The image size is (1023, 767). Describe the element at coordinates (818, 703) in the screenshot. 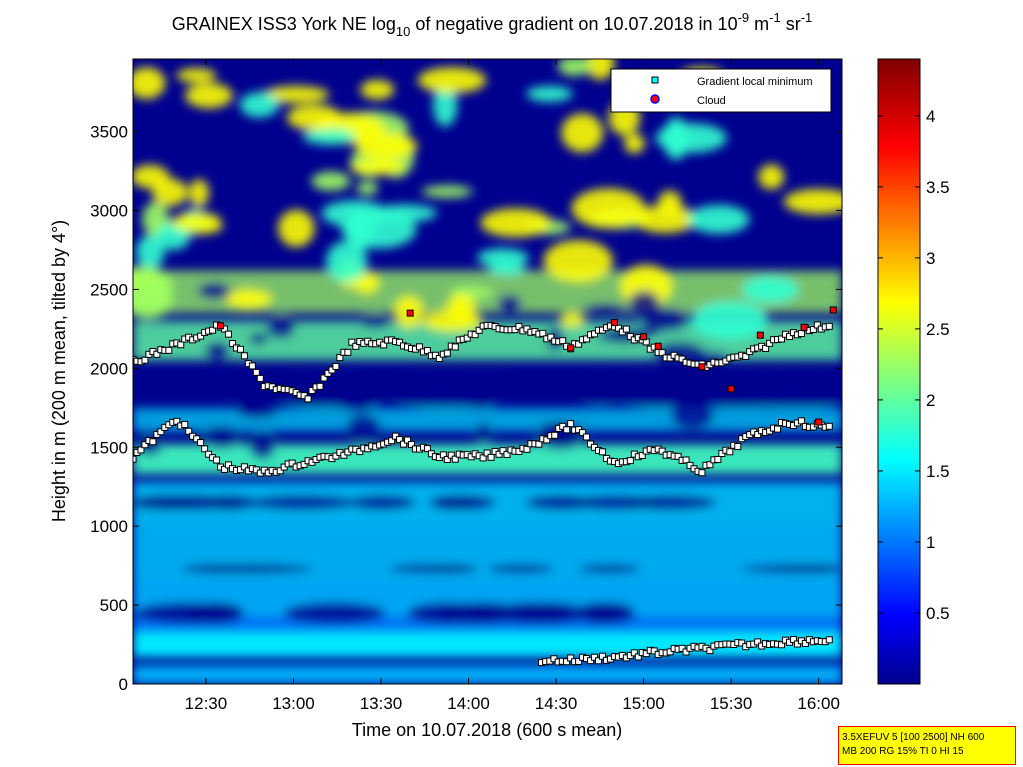

I see `x-tick-label: 16:00` at that location.